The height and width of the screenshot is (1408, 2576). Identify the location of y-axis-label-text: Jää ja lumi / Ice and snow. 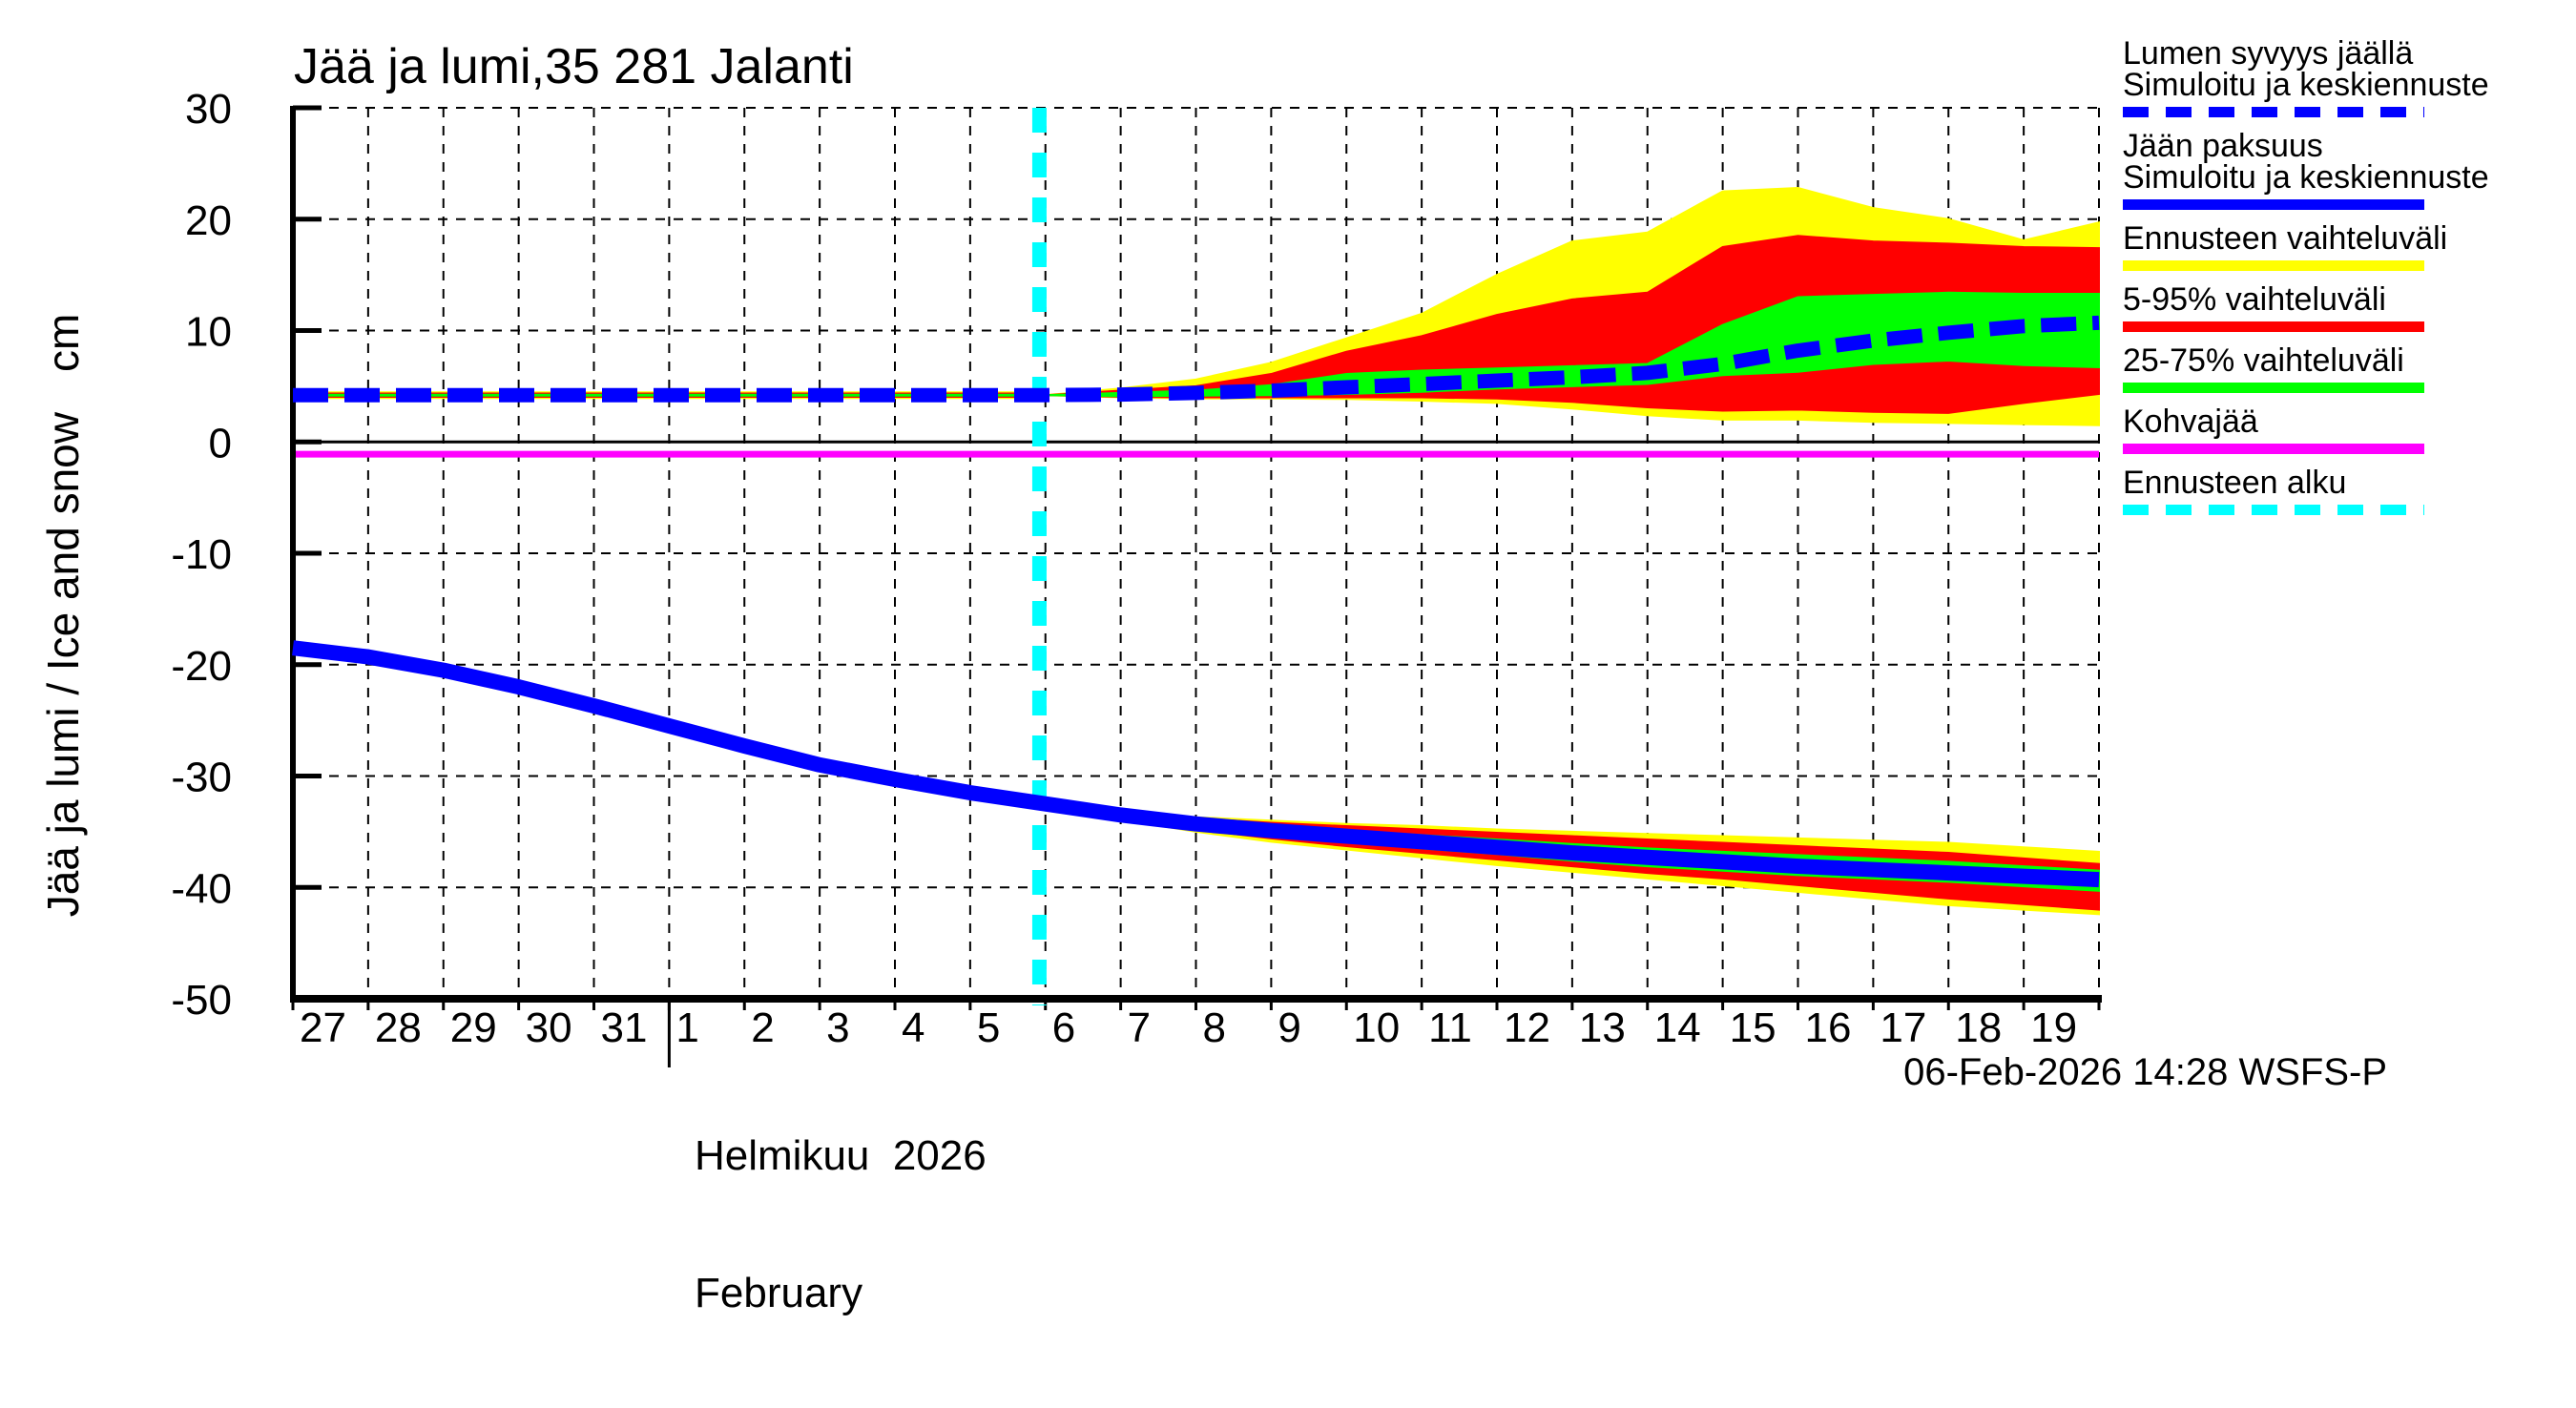
(63, 665).